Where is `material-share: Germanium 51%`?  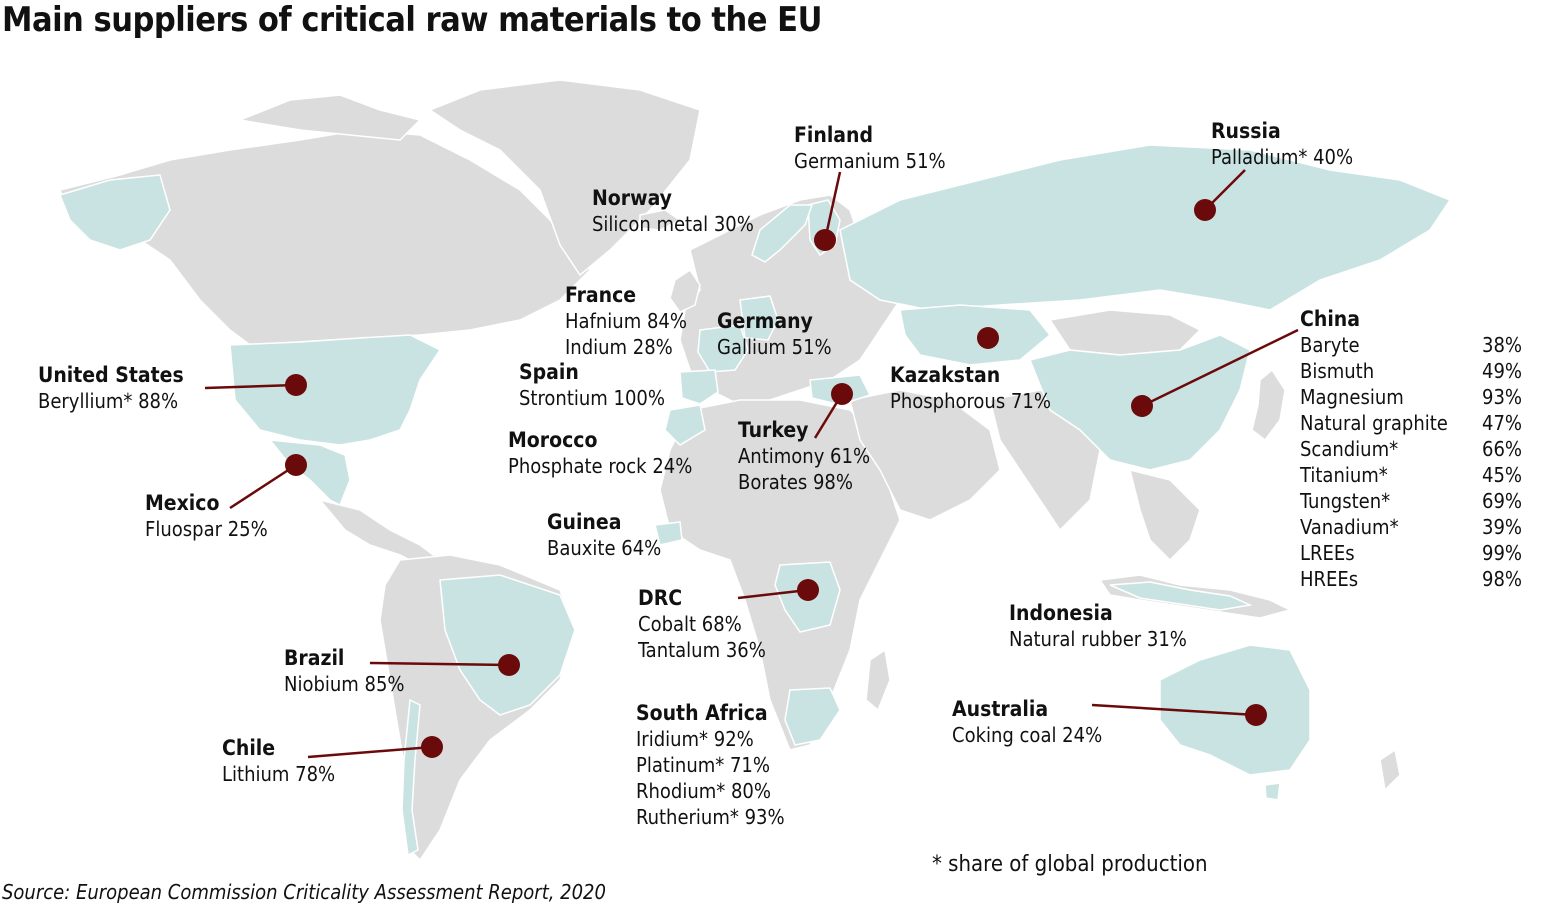
material-share: Germanium 51% is located at coordinates (870, 161).